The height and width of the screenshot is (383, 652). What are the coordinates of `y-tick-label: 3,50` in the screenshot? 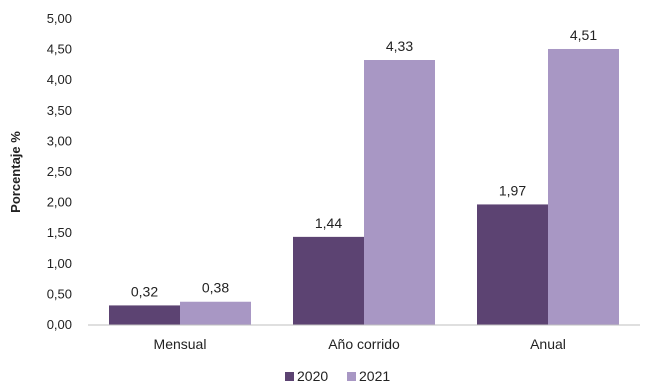 It's located at (59, 110).